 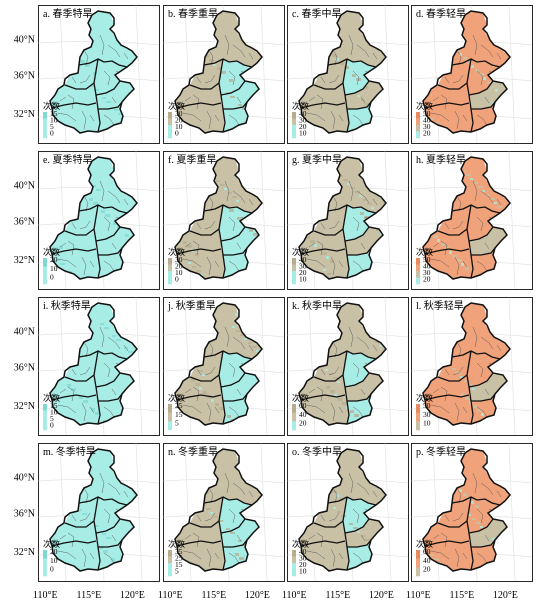 What do you see at coordinates (316, 13) in the screenshot?
I see `panel-title: c. 春季中旱` at bounding box center [316, 13].